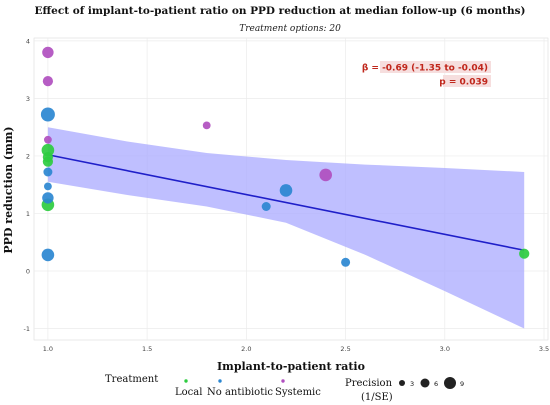 The width and height of the screenshot is (550, 405). Describe the element at coordinates (377, 397) in the screenshot. I see `legend-precision-subtitle: (1/SE)` at that location.